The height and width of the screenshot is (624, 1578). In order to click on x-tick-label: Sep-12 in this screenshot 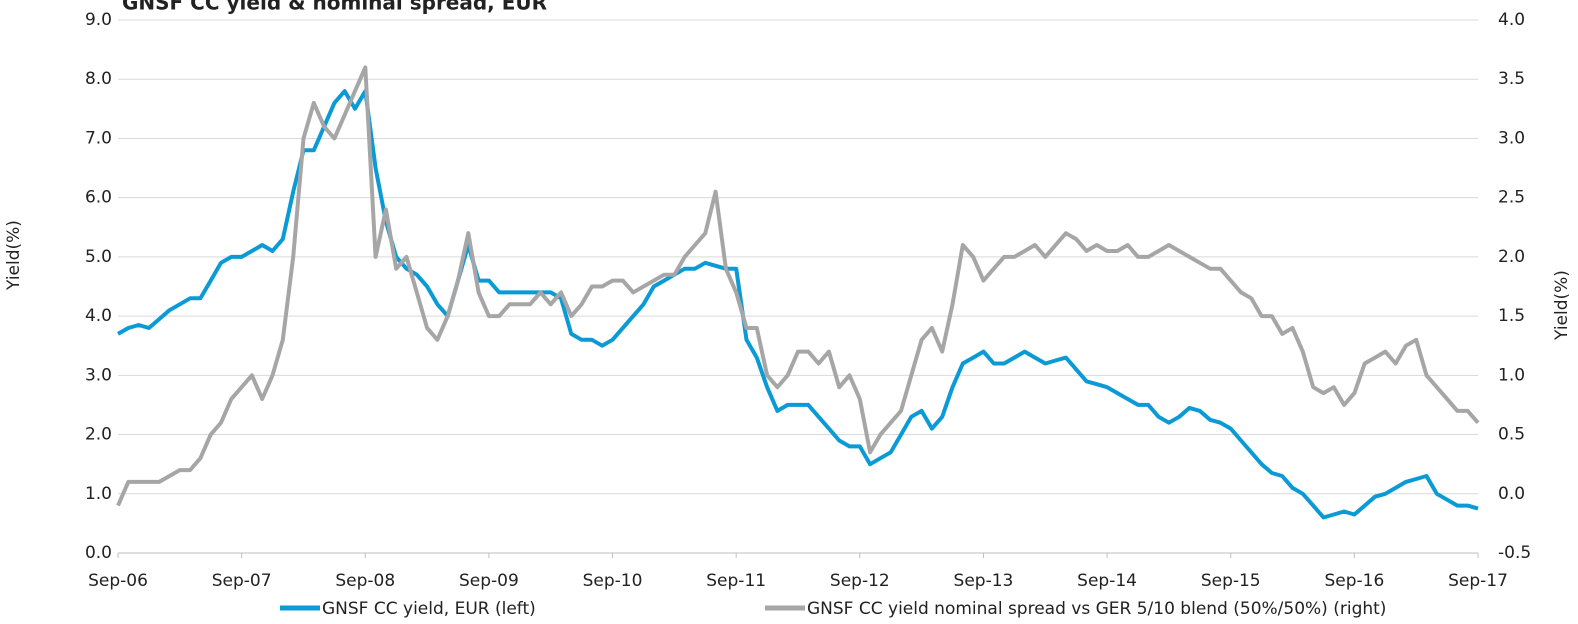, I will do `click(860, 581)`.